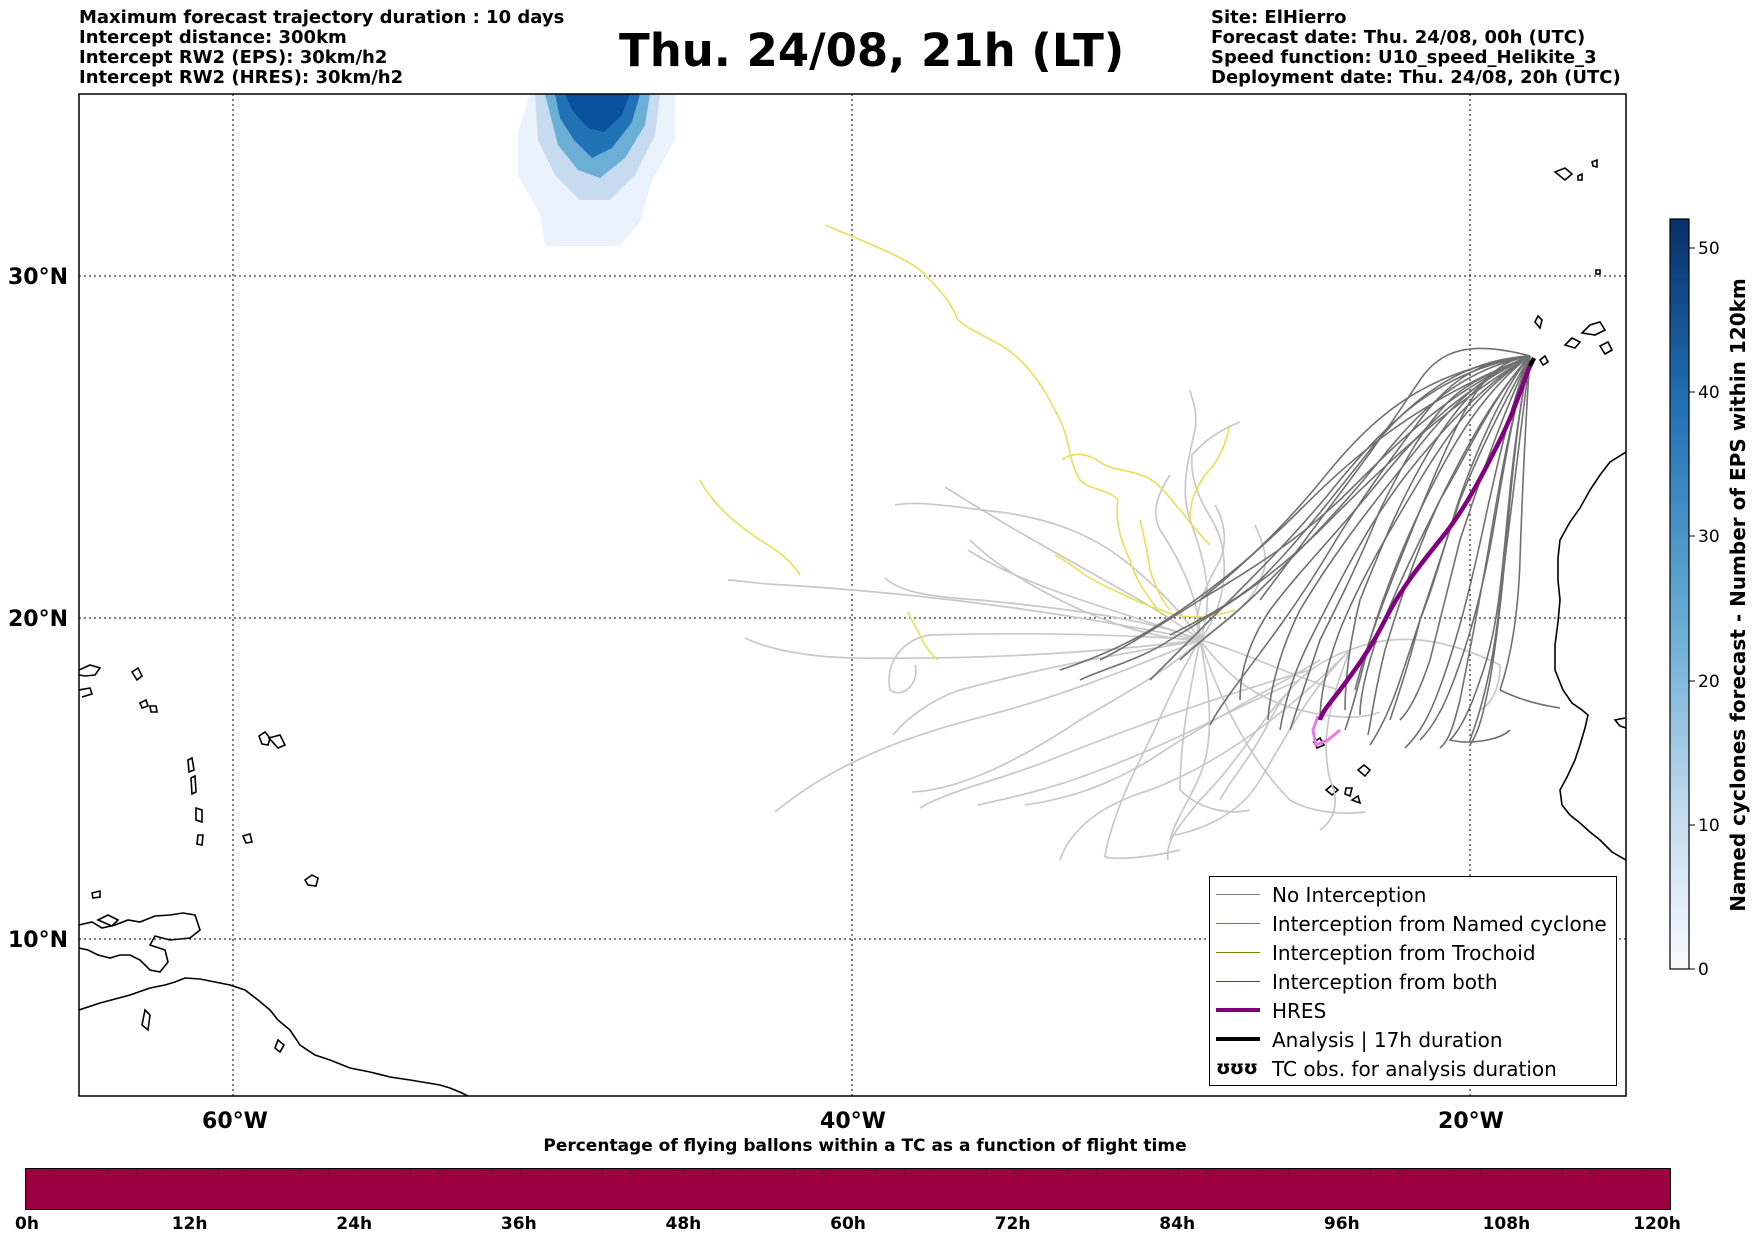  Describe the element at coordinates (1709, 249) in the screenshot. I see `colorbar-tick-50: 50` at that location.